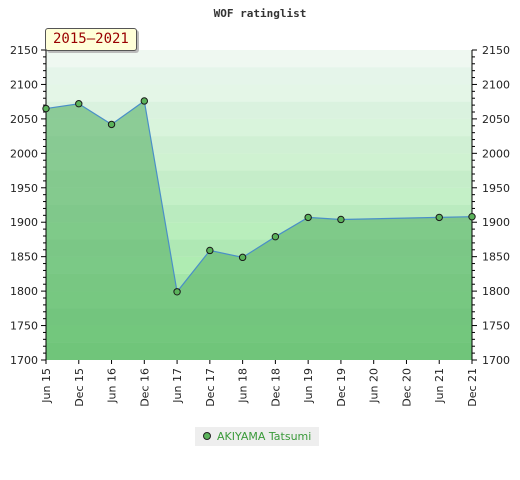 The width and height of the screenshot is (520, 480). What do you see at coordinates (496, 119) in the screenshot?
I see `y-tick-label-right: 2050` at bounding box center [496, 119].